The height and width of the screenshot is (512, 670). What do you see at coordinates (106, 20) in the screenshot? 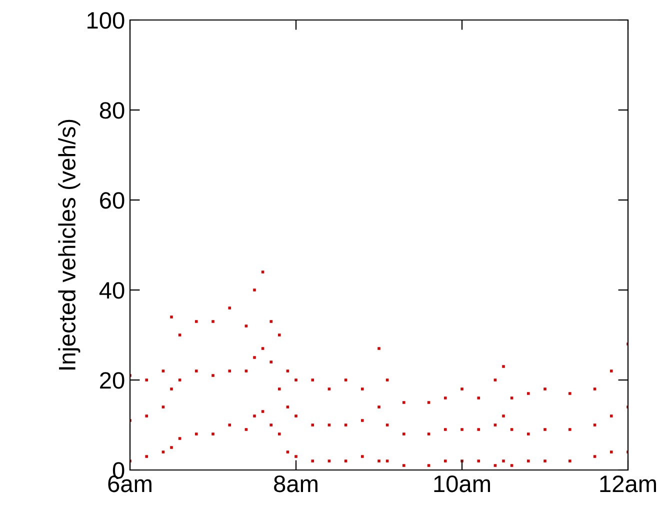
I see `y-tick-label: 100` at bounding box center [106, 20].